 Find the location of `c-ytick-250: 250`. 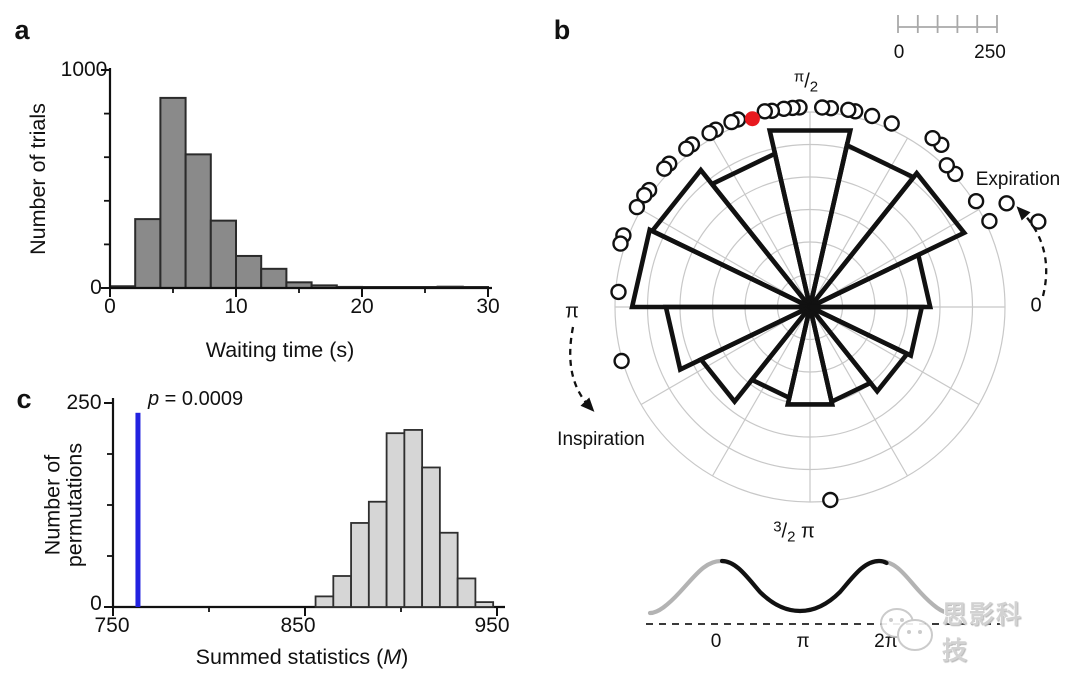

c-ytick-250: 250 is located at coordinates (84, 403).